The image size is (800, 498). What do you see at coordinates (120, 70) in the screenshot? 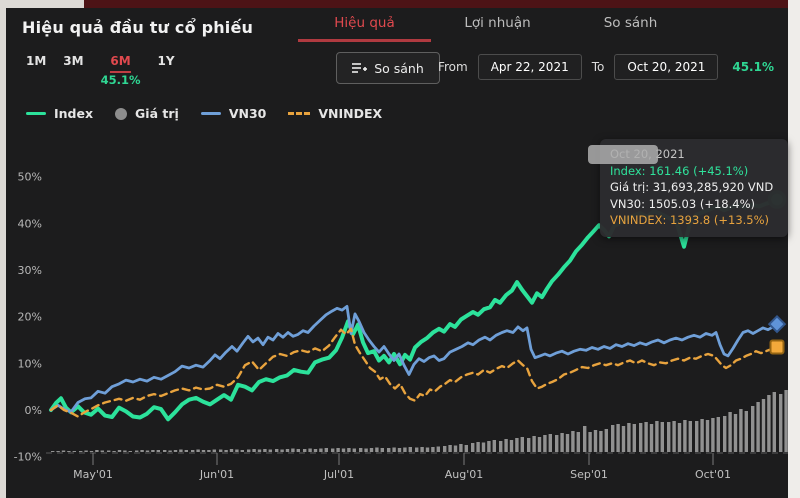
I see `range-6m: 6M 45.1%` at bounding box center [120, 70].